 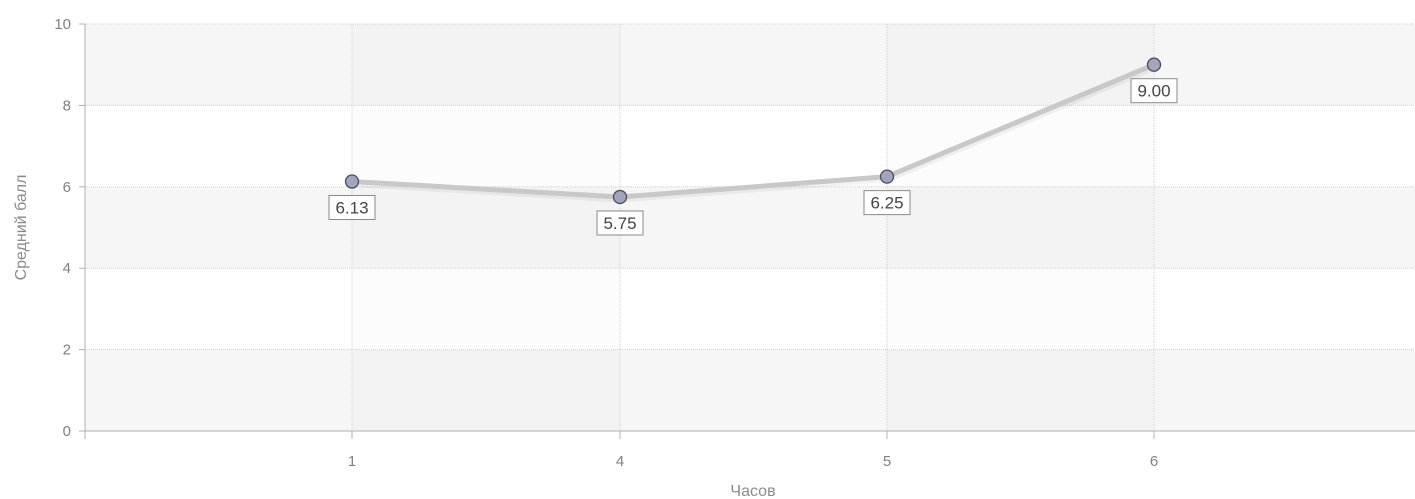 What do you see at coordinates (620, 461) in the screenshot?
I see `x-tick-label: 4` at bounding box center [620, 461].